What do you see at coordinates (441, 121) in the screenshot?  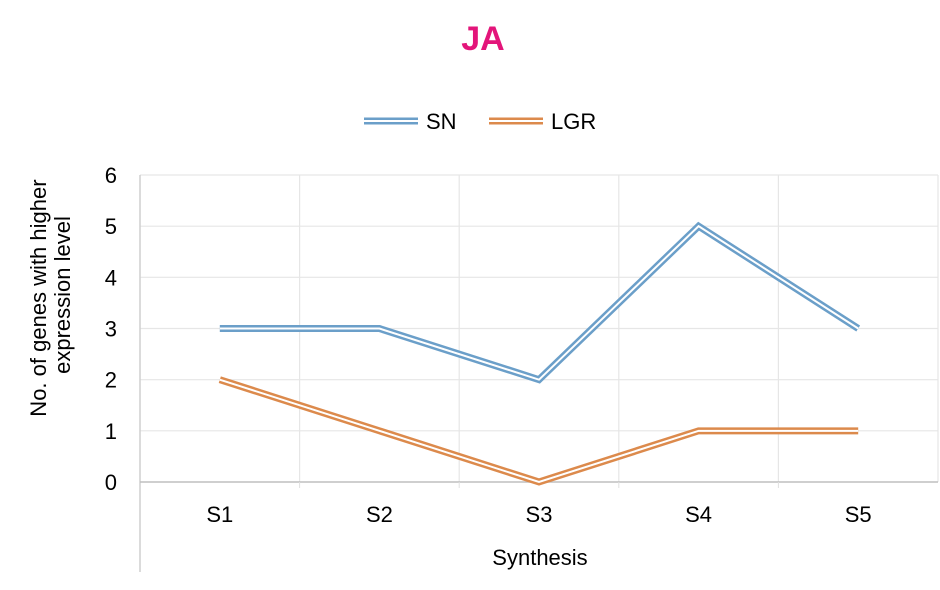 I see `legend-label: SN` at bounding box center [441, 121].